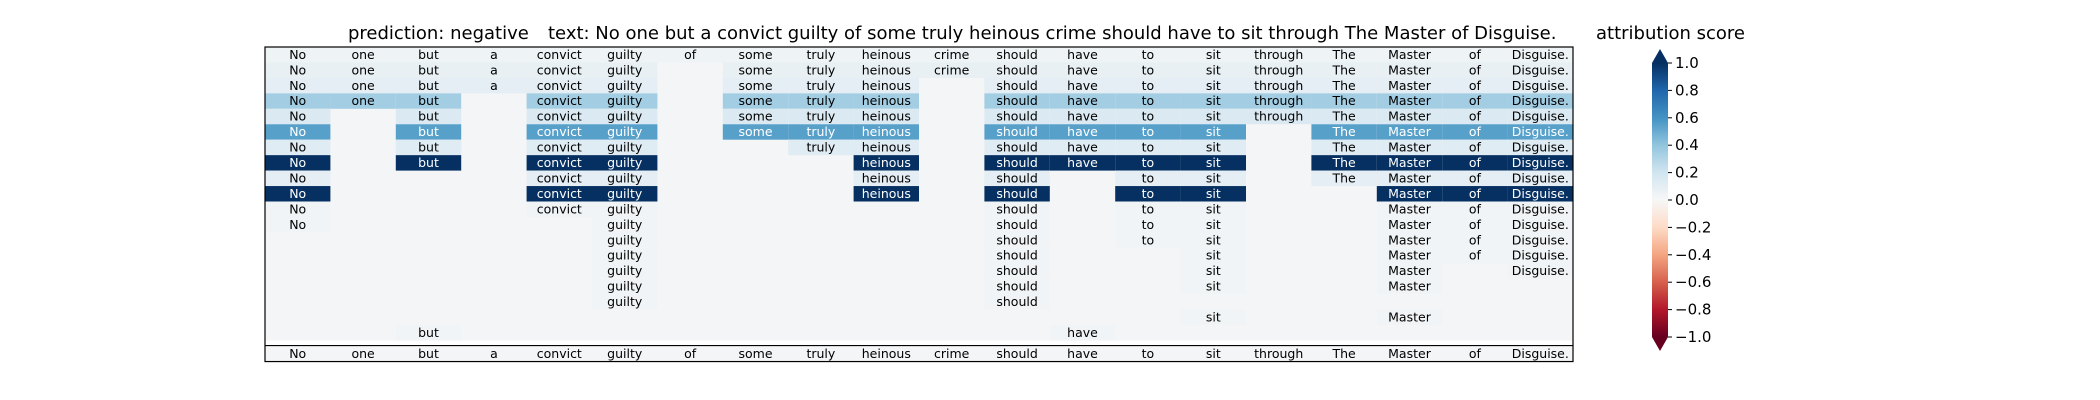  What do you see at coordinates (1016, 353) in the screenshot?
I see `token-axis-label: should` at bounding box center [1016, 353].